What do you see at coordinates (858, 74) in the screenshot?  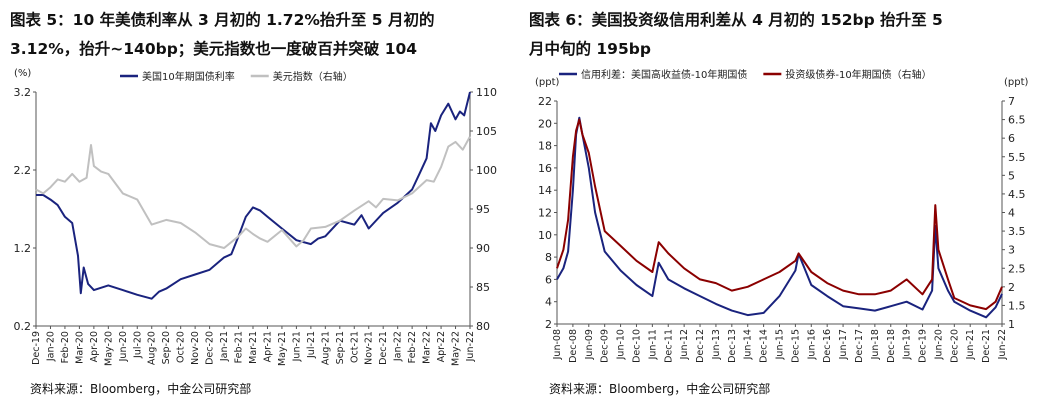 I see `legend-label-1: 投资级债券-10年期国债（右轴）` at bounding box center [858, 74].